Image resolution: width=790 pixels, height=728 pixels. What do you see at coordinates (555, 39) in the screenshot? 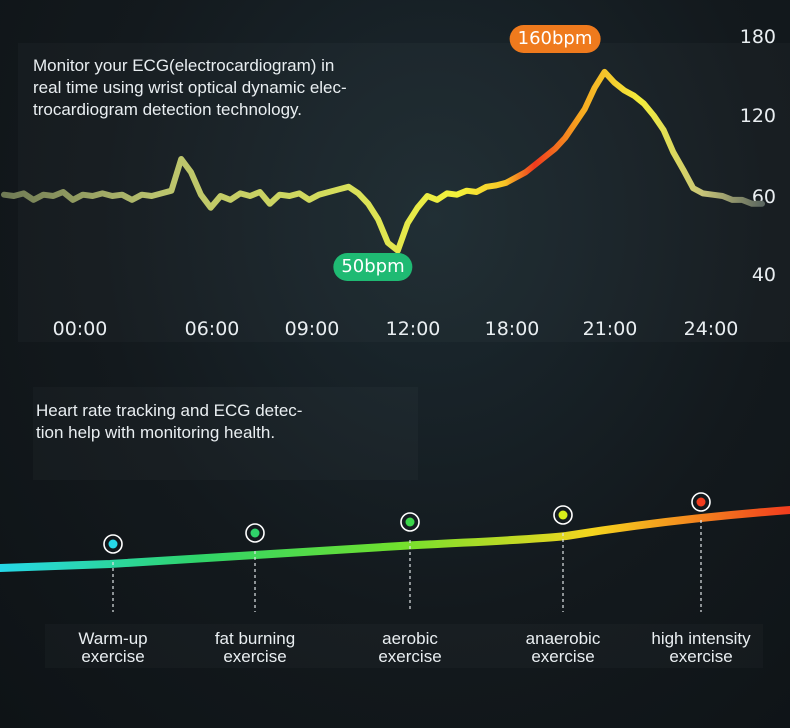
I see `max-bpm-badge: 160bpm` at bounding box center [555, 39].